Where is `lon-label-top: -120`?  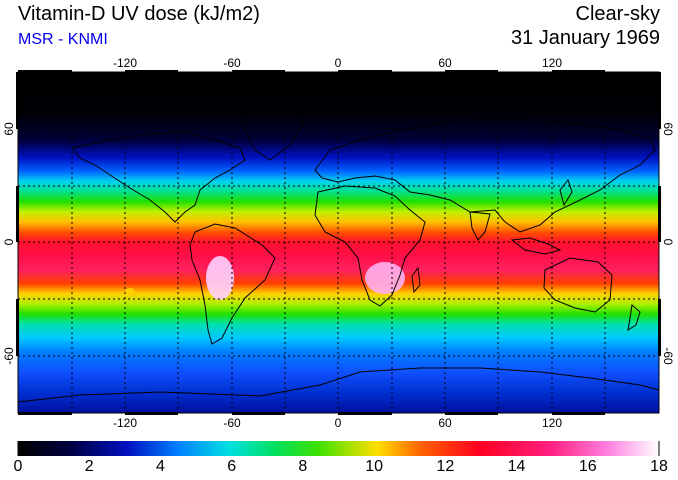
lon-label-top: -120 is located at coordinates (125, 63).